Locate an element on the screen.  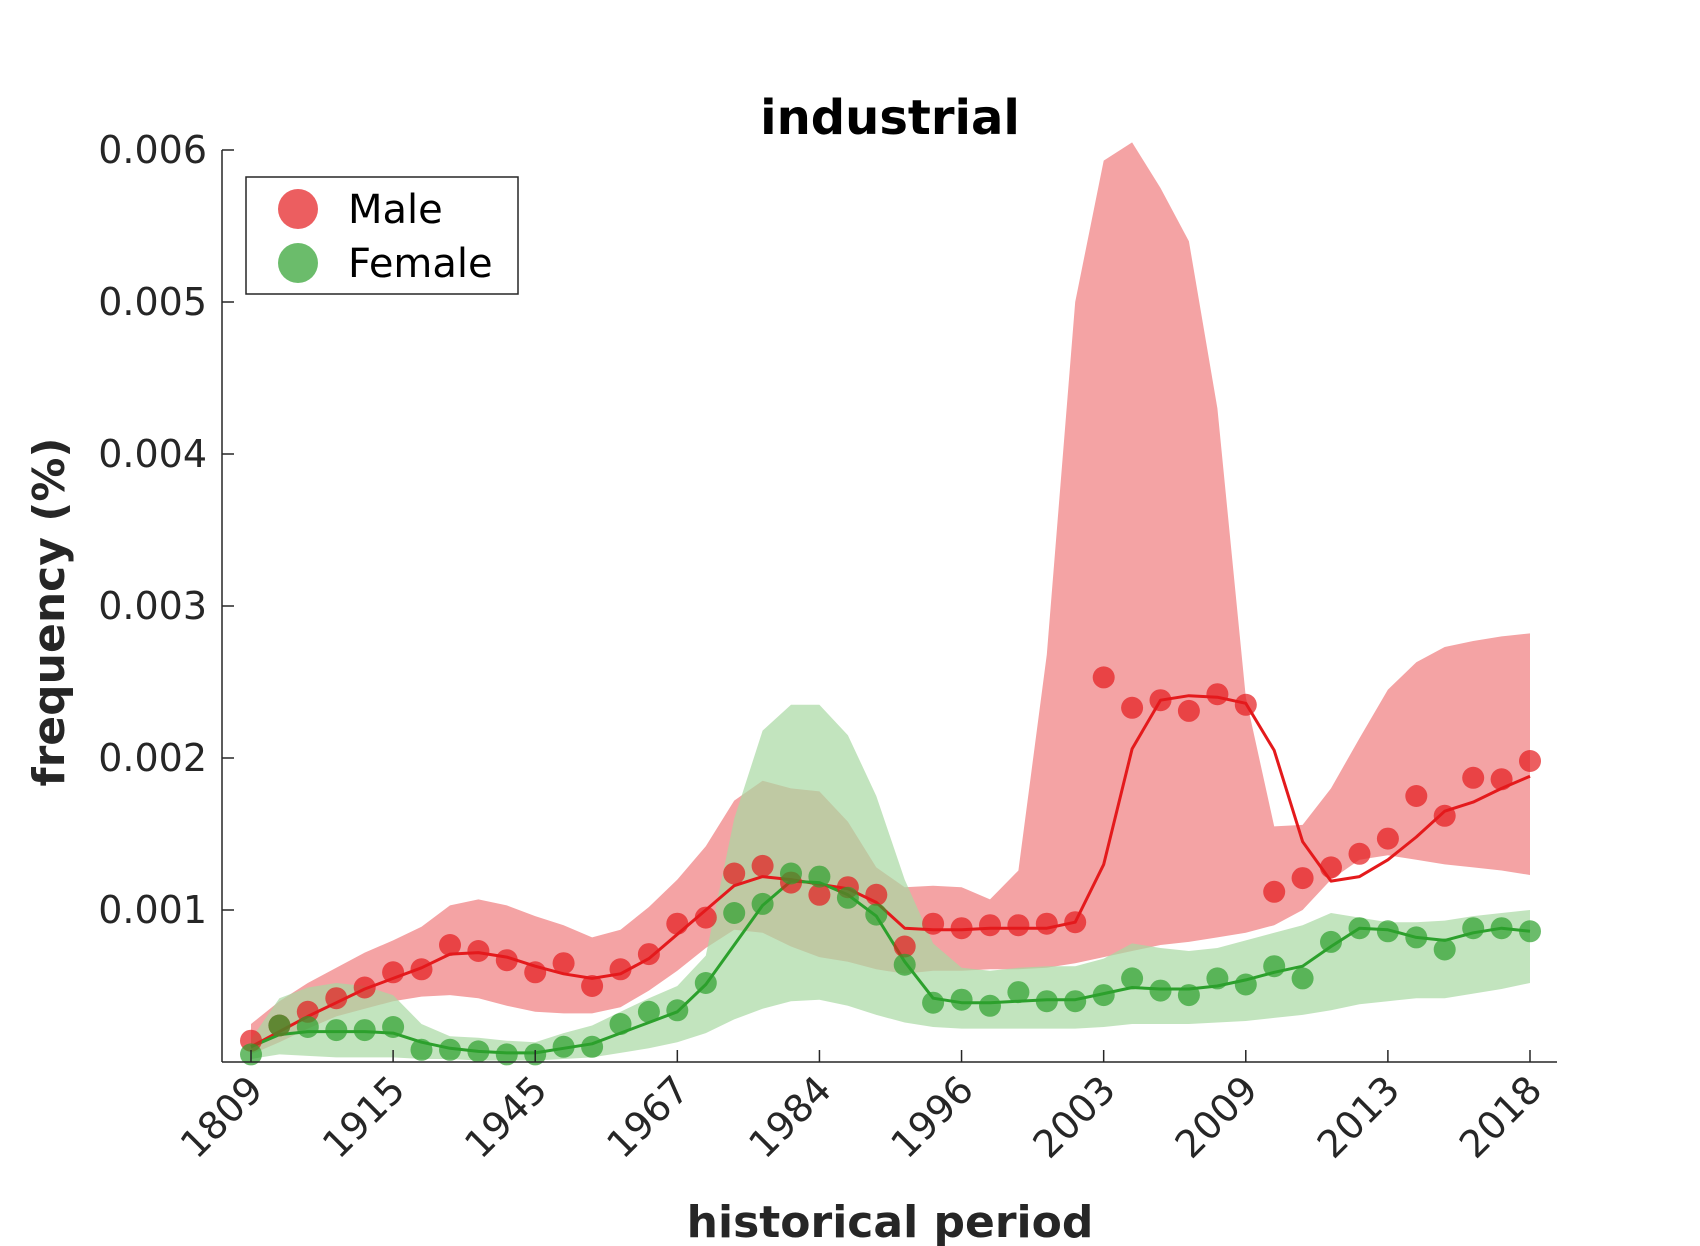
x-tick-label: 1915 is located at coordinates (364, 1117).